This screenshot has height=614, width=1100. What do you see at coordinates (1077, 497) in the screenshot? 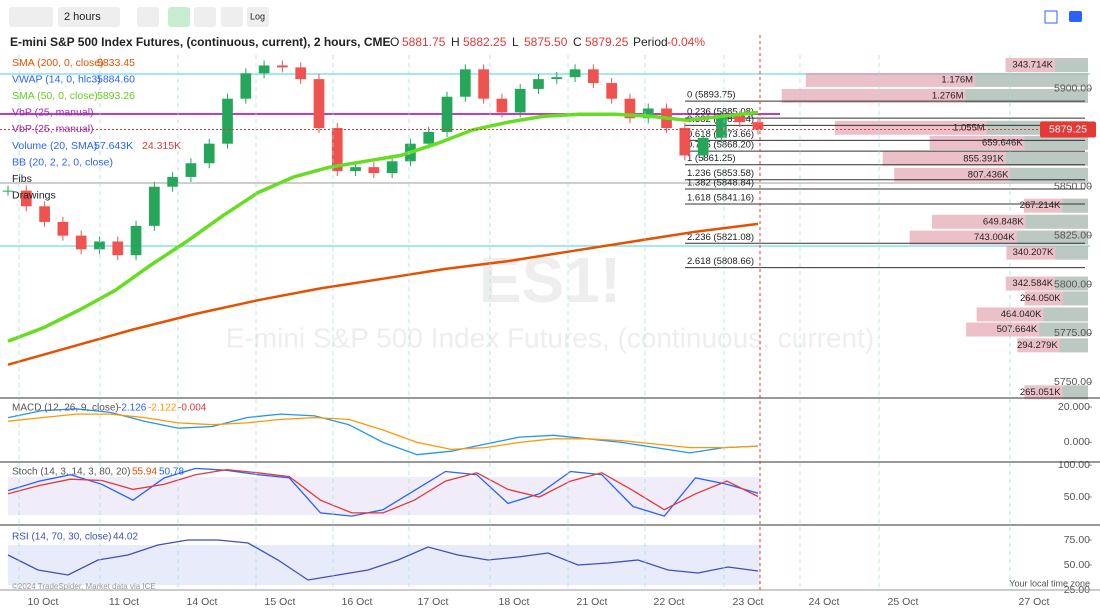
I see `y-tick-label: 50.00` at bounding box center [1077, 497].